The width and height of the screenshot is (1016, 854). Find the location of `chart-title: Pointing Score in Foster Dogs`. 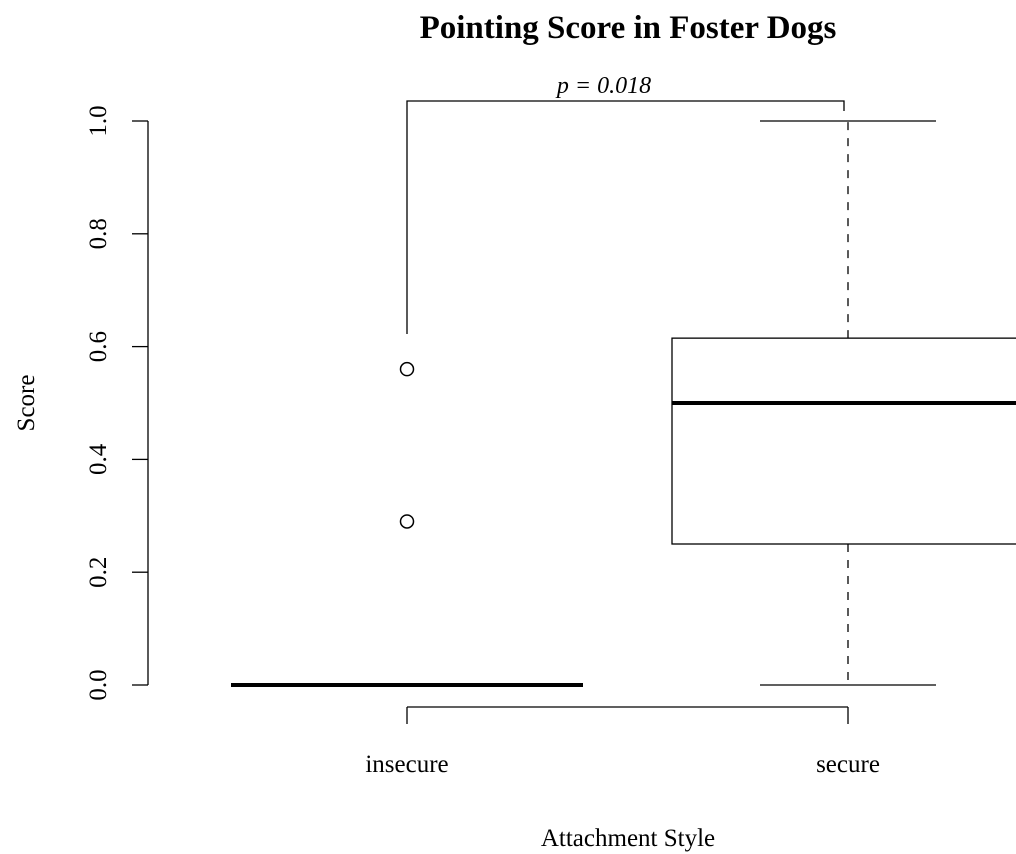

chart-title: Pointing Score in Foster Dogs is located at coordinates (628, 28).